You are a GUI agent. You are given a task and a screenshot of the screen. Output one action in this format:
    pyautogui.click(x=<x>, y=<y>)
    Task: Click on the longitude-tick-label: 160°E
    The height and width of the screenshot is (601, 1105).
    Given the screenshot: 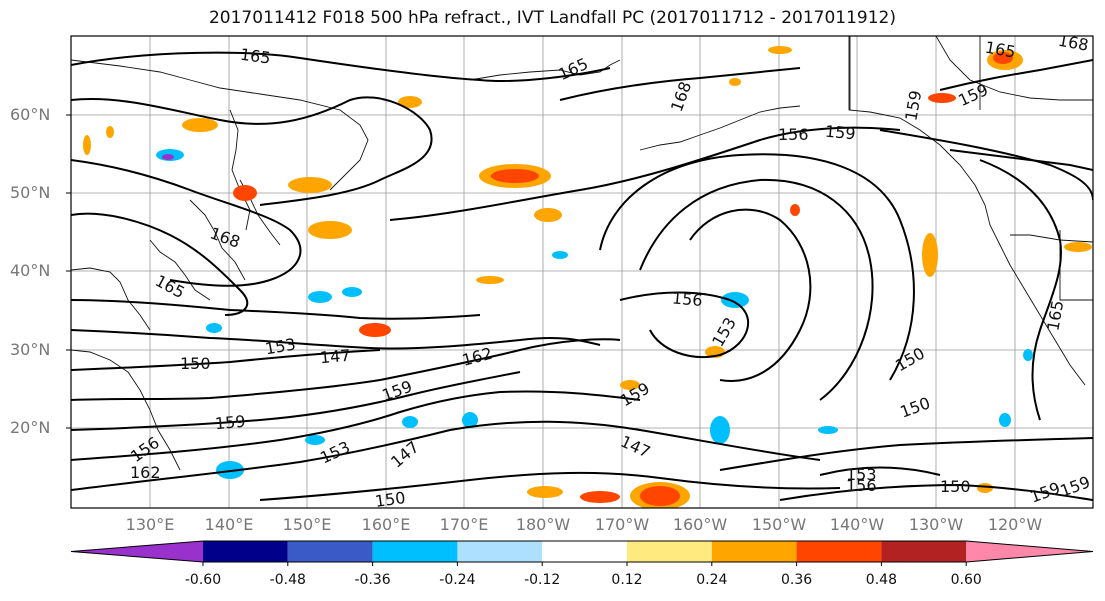 What is the action you would take?
    pyautogui.click(x=386, y=524)
    